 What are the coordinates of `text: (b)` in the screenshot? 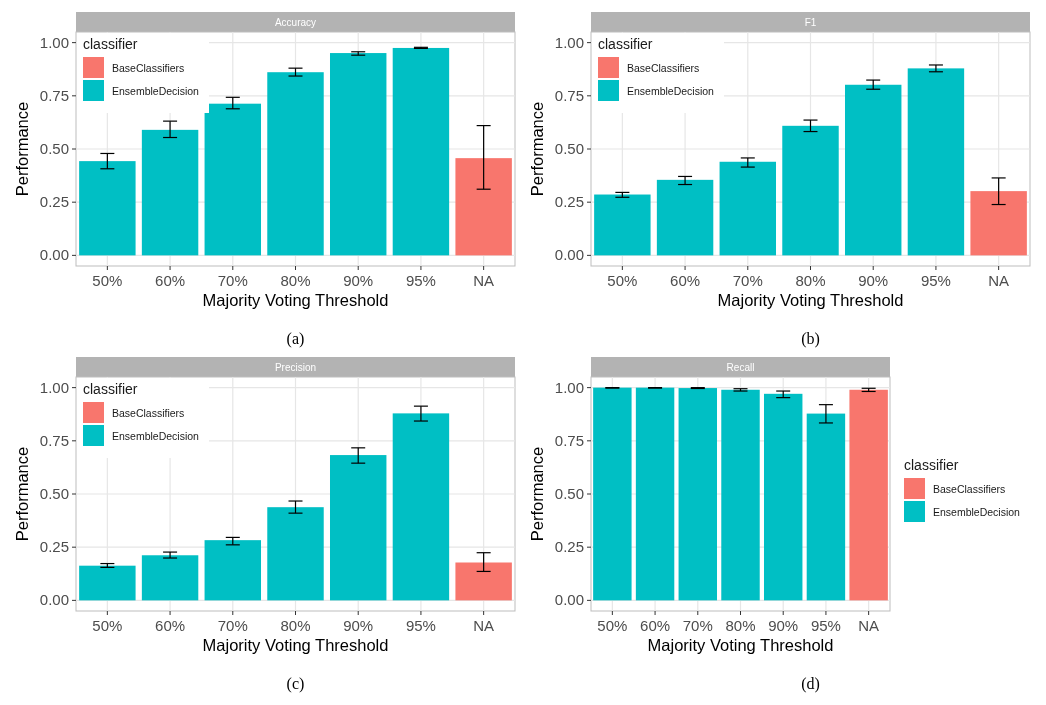 It's located at (810, 339).